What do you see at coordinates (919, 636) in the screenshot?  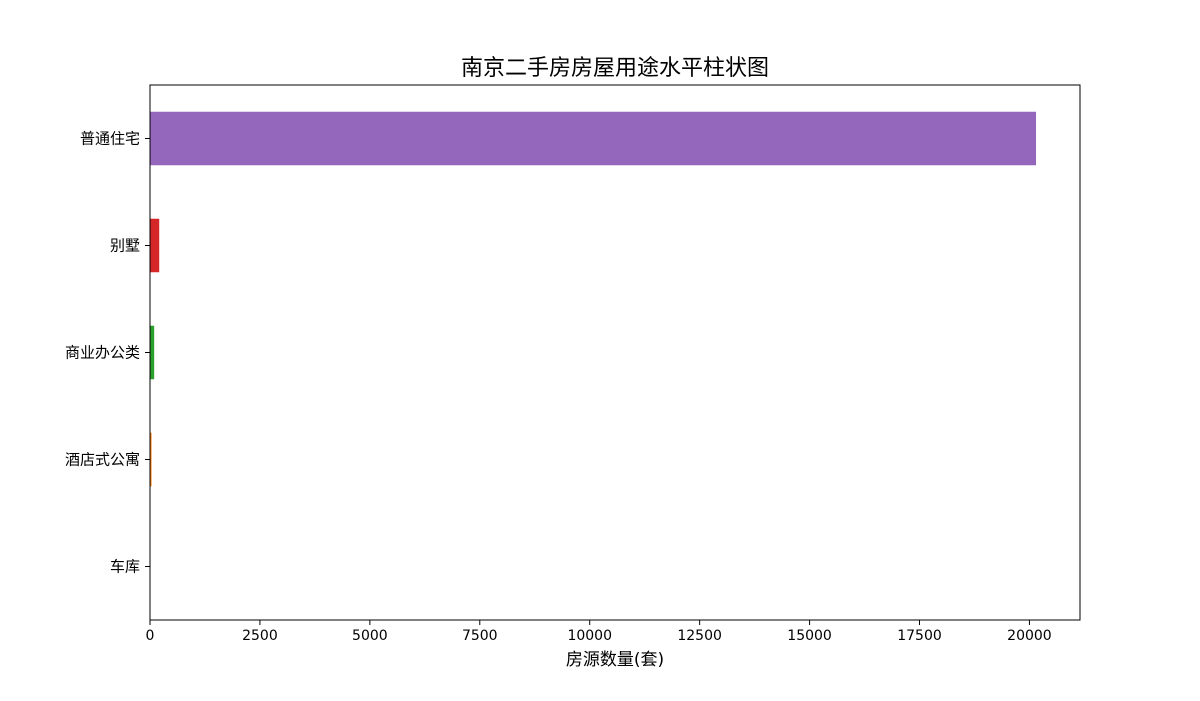 I see `x-tick-label: 17500` at bounding box center [919, 636].